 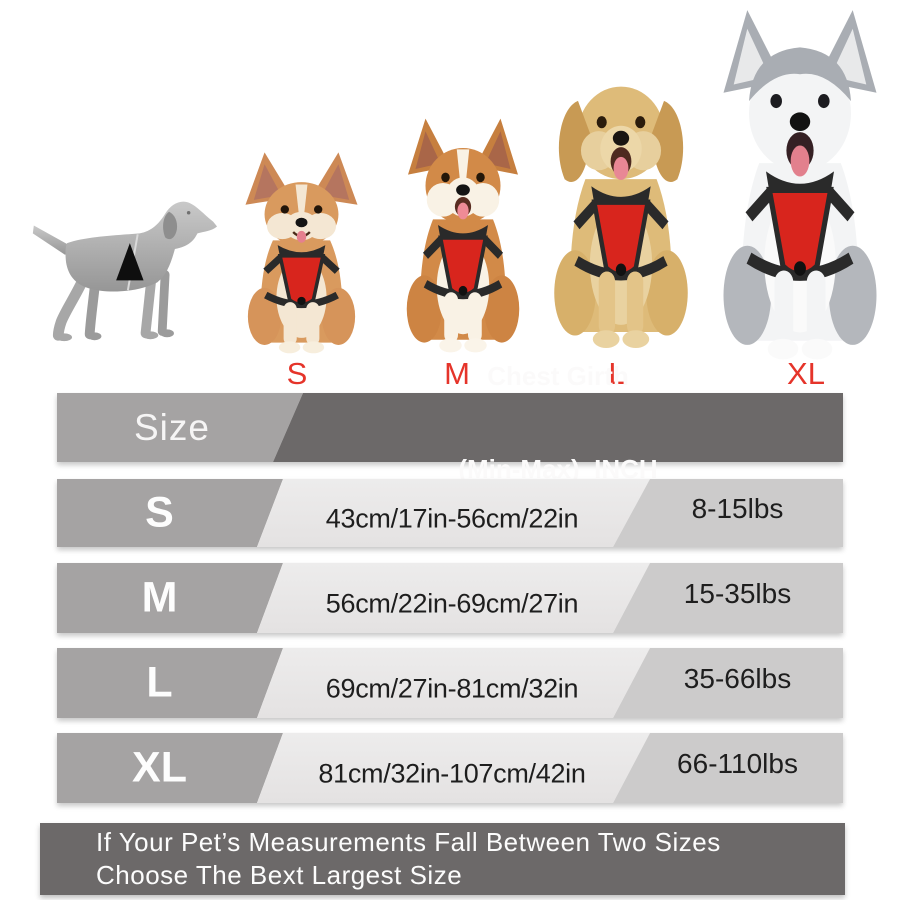 I want to click on dog-measuring-silhouette-icon, so click(x=125, y=271).